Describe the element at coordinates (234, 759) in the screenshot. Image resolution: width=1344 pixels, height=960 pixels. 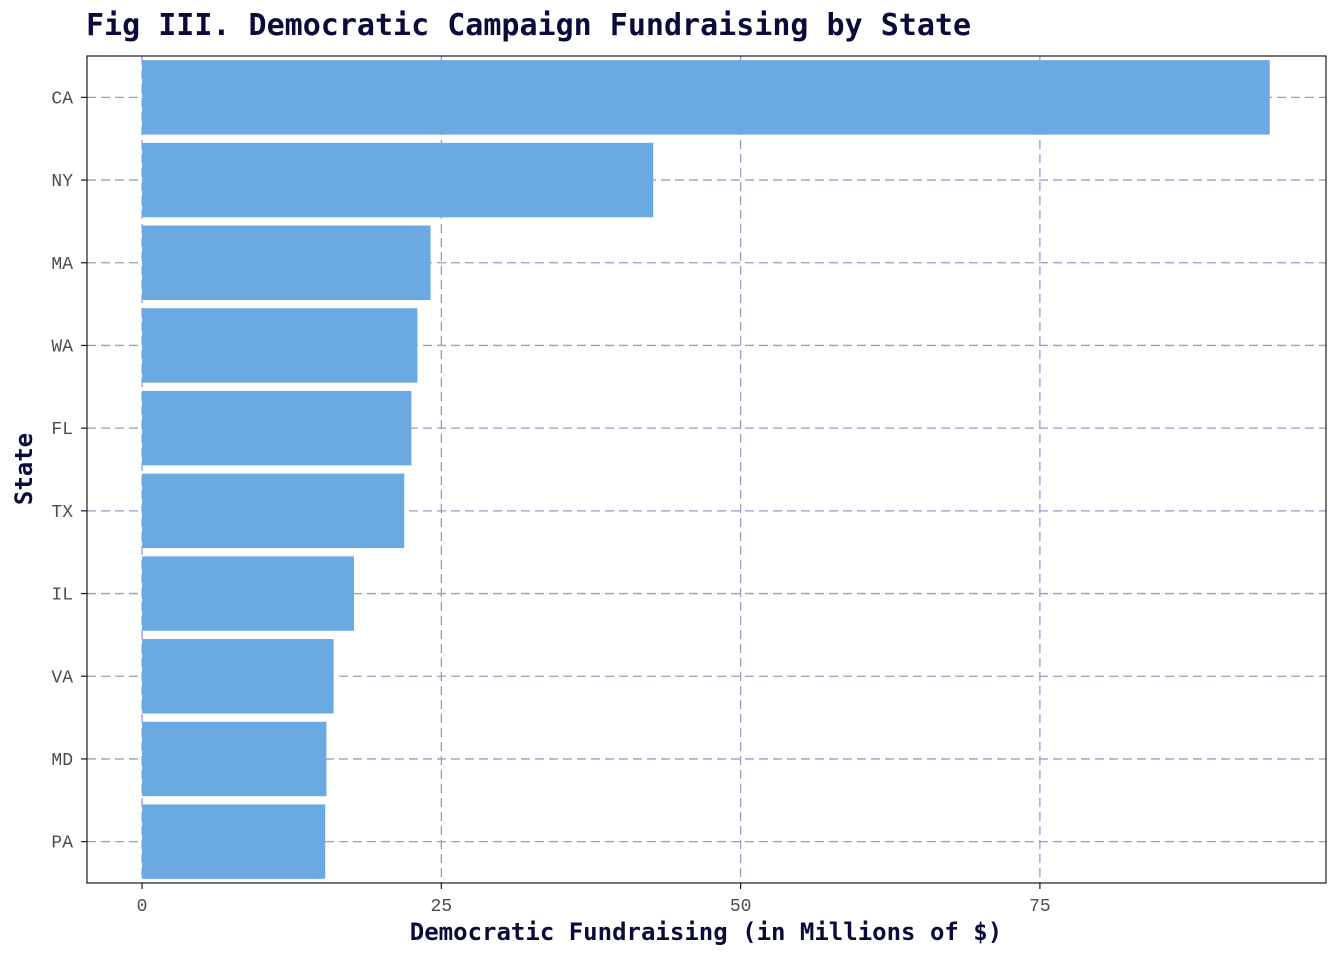
I see `bar-md: MD: 15.4` at that location.